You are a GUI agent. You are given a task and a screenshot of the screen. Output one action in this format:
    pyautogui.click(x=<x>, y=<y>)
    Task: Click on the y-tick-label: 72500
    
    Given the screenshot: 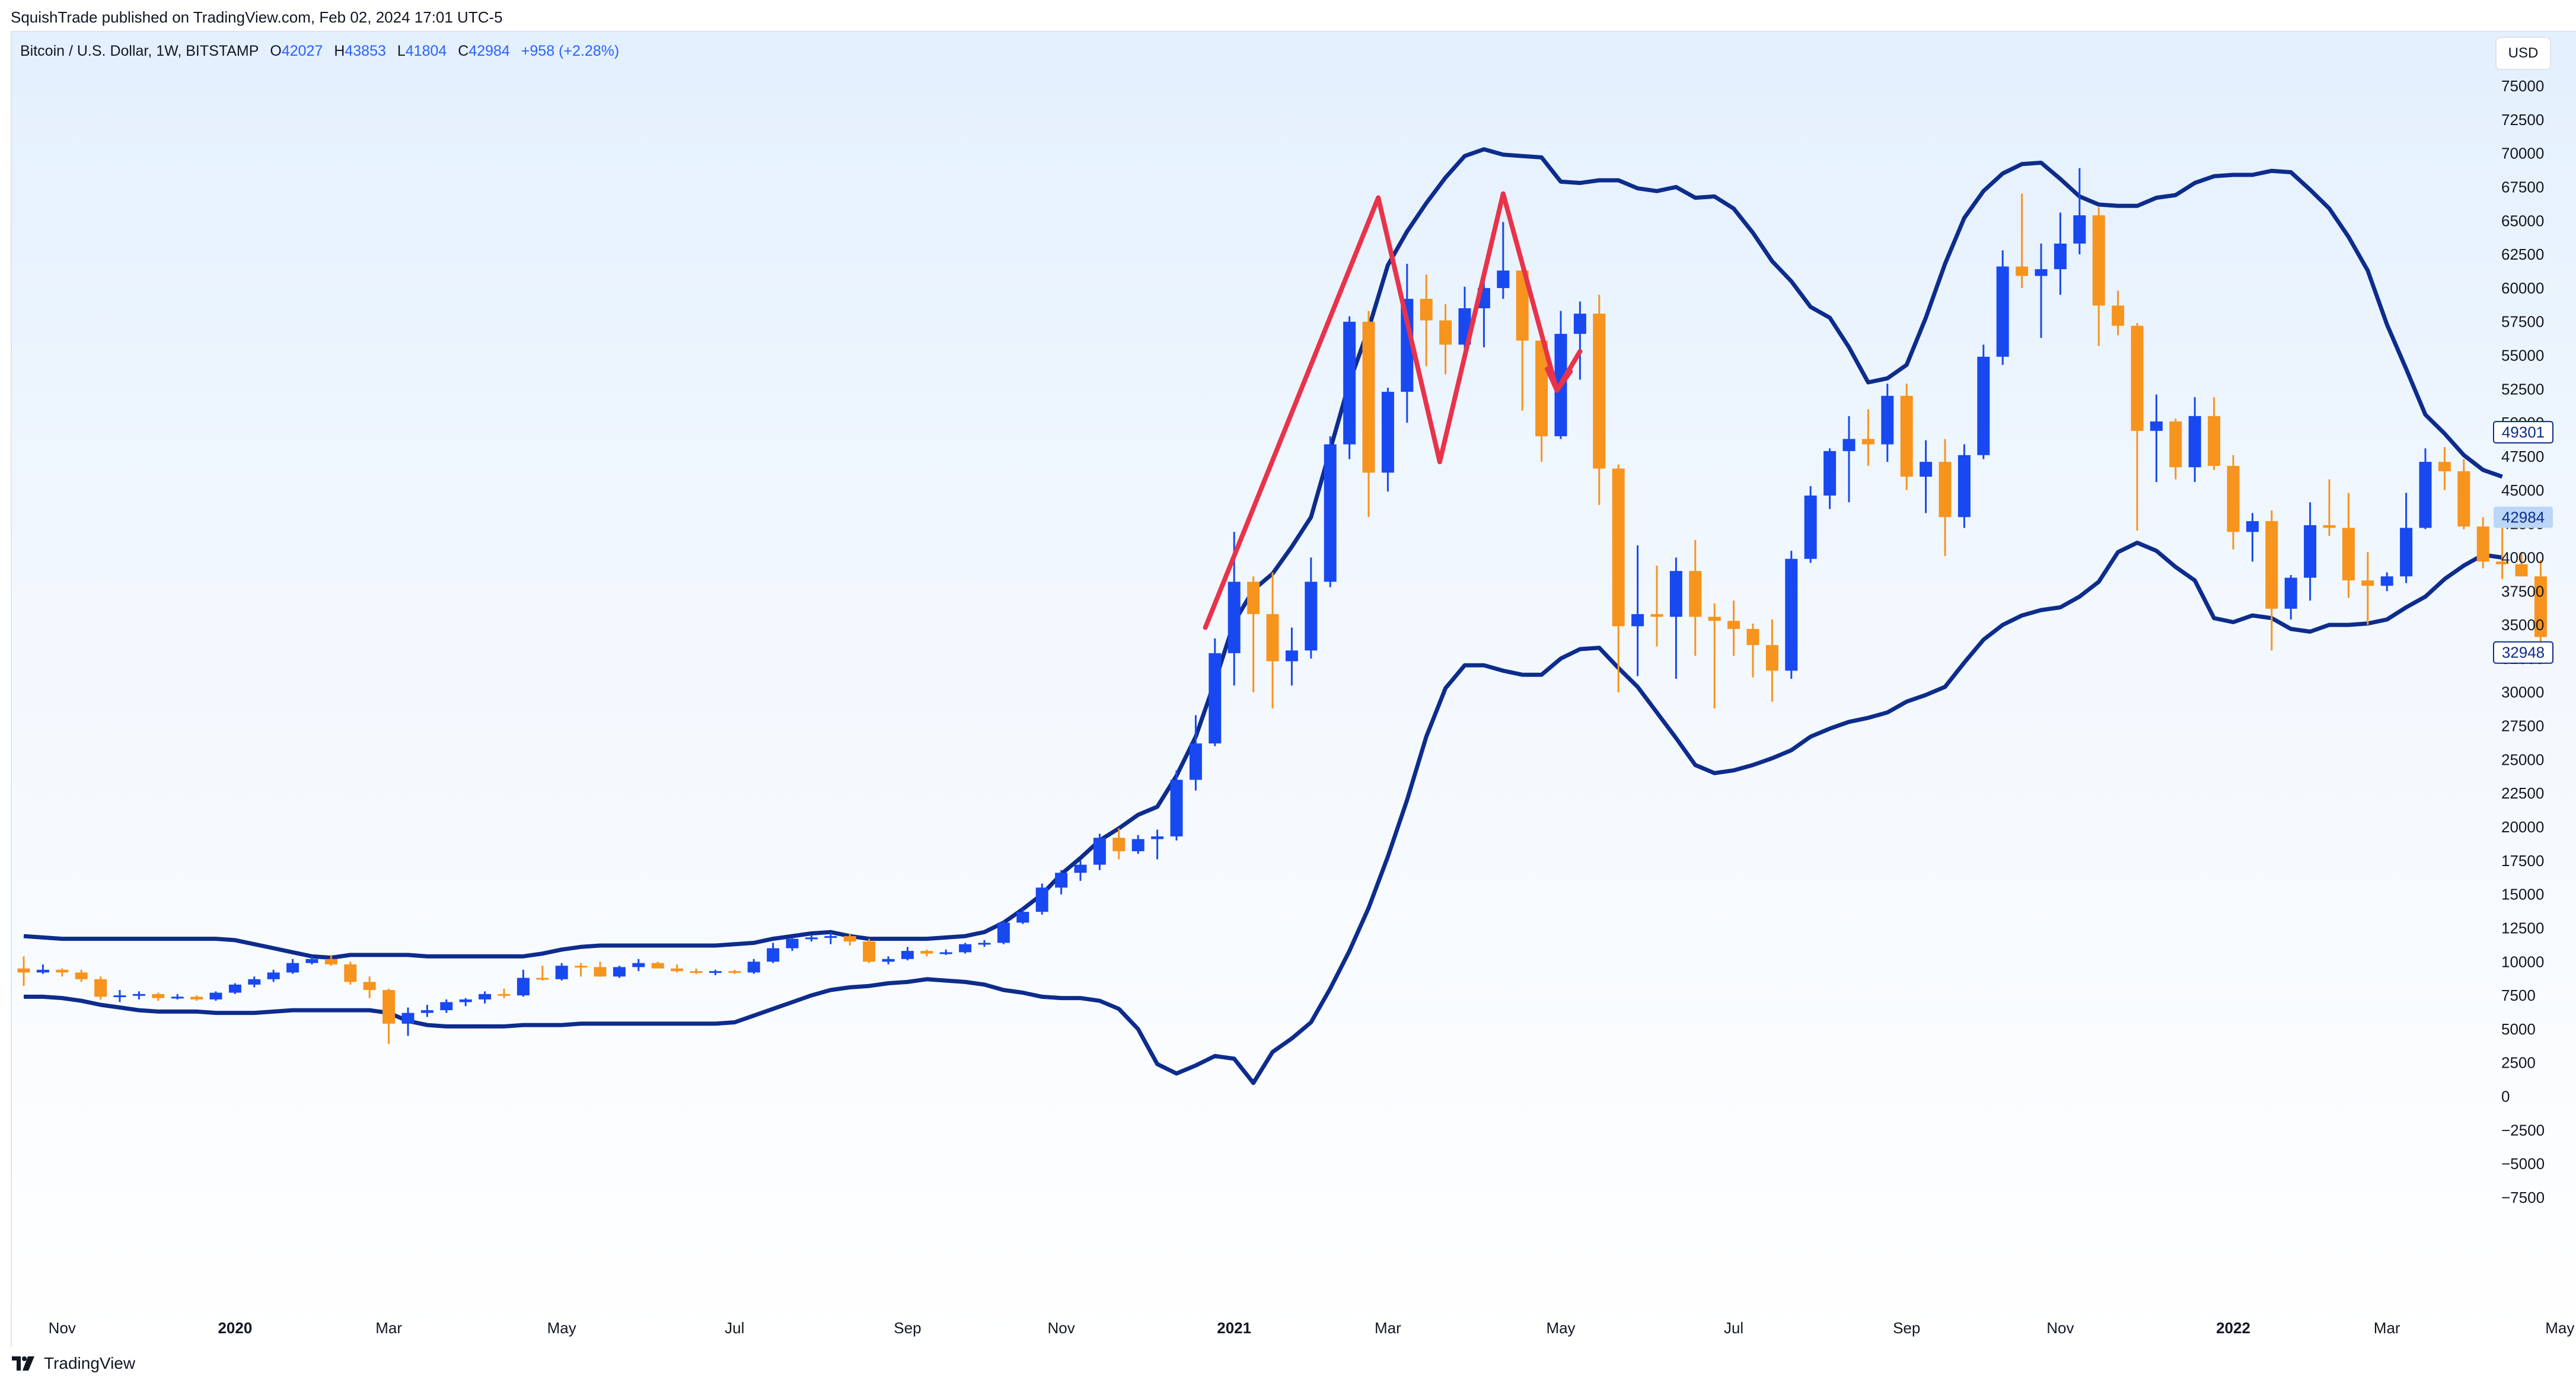 What is the action you would take?
    pyautogui.click(x=2522, y=120)
    